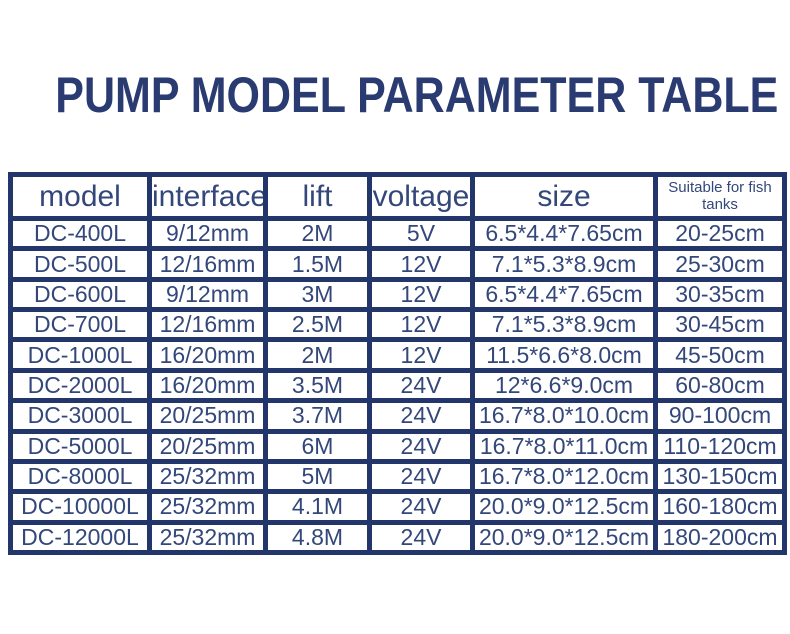 This screenshot has height=634, width=790. Describe the element at coordinates (720, 446) in the screenshot. I see `cell-tanks: 110-120cm` at that location.